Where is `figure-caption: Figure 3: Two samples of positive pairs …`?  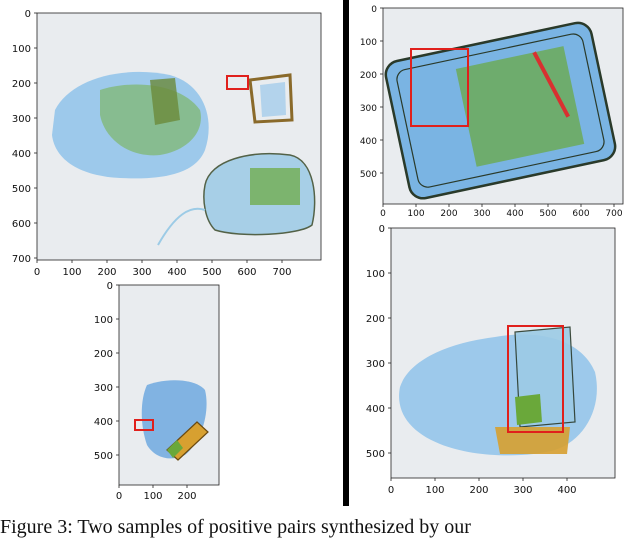 figure-caption: Figure 3: Two samples of positive pairs … is located at coordinates (235, 527).